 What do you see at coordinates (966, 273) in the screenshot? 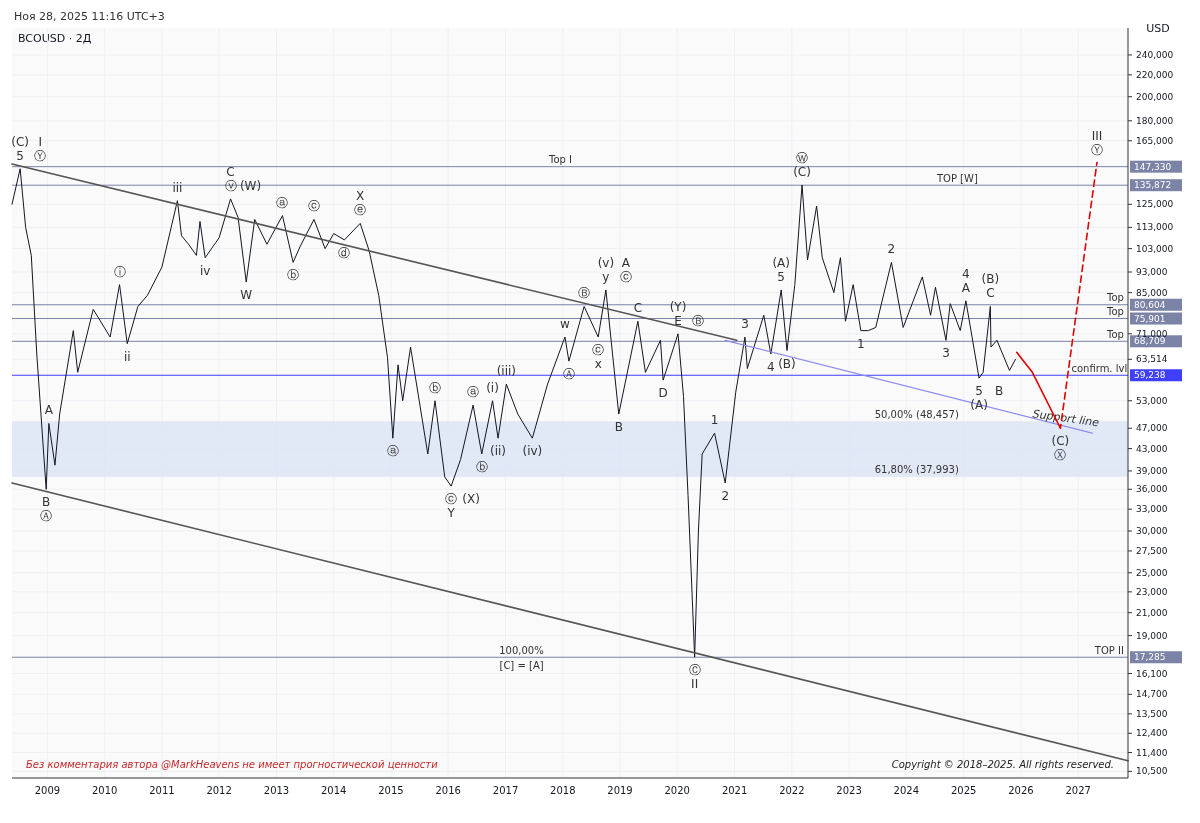
I see `annotation: 4` at bounding box center [966, 273].